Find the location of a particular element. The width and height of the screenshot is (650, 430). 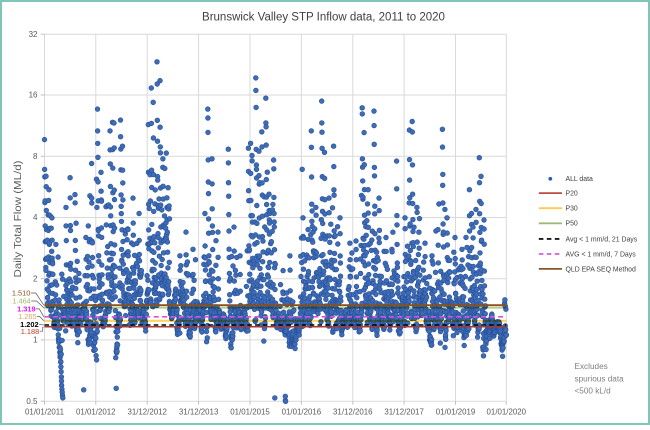

svg-text: ALL data is located at coordinates (579, 179).